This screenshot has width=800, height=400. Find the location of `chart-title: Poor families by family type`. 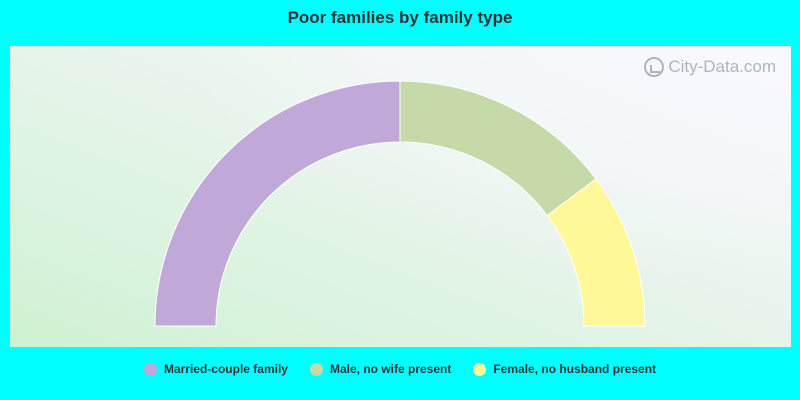

chart-title: Poor families by family type is located at coordinates (400, 17).